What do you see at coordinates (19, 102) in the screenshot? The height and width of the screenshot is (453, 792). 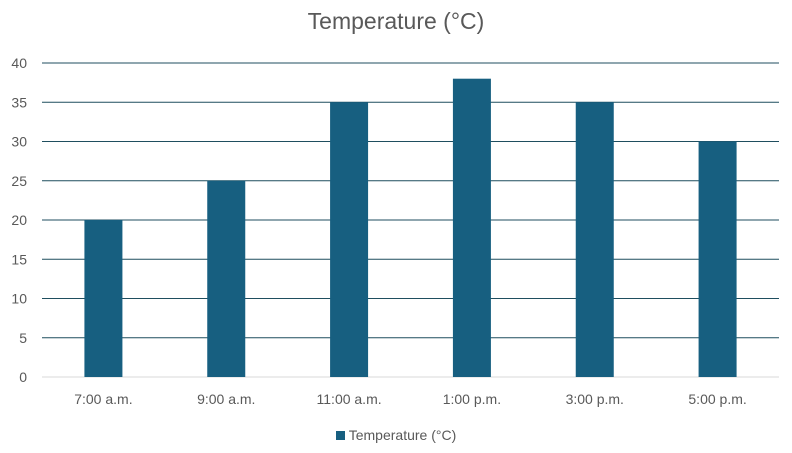 I see `y-tick-label: 35` at bounding box center [19, 102].